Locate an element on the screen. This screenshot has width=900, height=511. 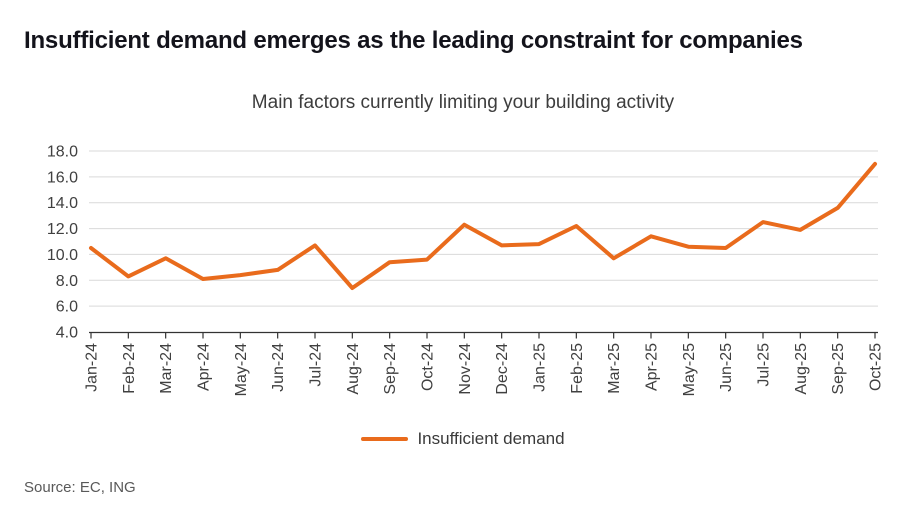
x-axis-tick-label: May-25 is located at coordinates (689, 369).